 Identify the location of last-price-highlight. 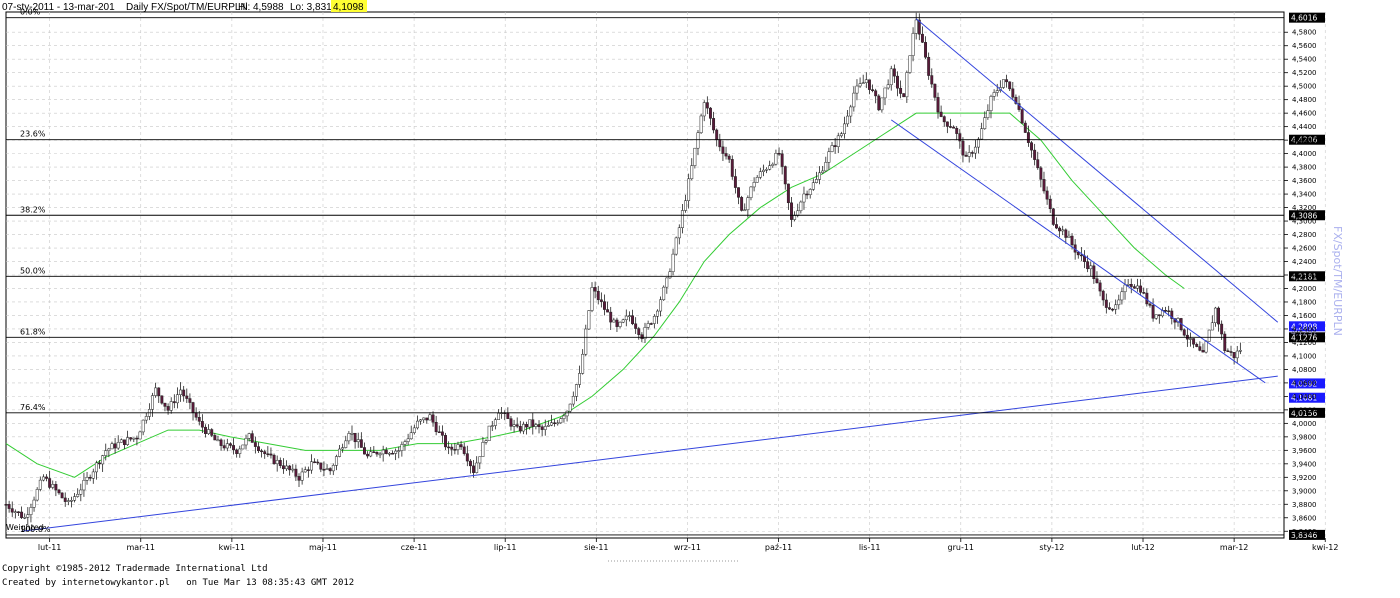
(349, 6).